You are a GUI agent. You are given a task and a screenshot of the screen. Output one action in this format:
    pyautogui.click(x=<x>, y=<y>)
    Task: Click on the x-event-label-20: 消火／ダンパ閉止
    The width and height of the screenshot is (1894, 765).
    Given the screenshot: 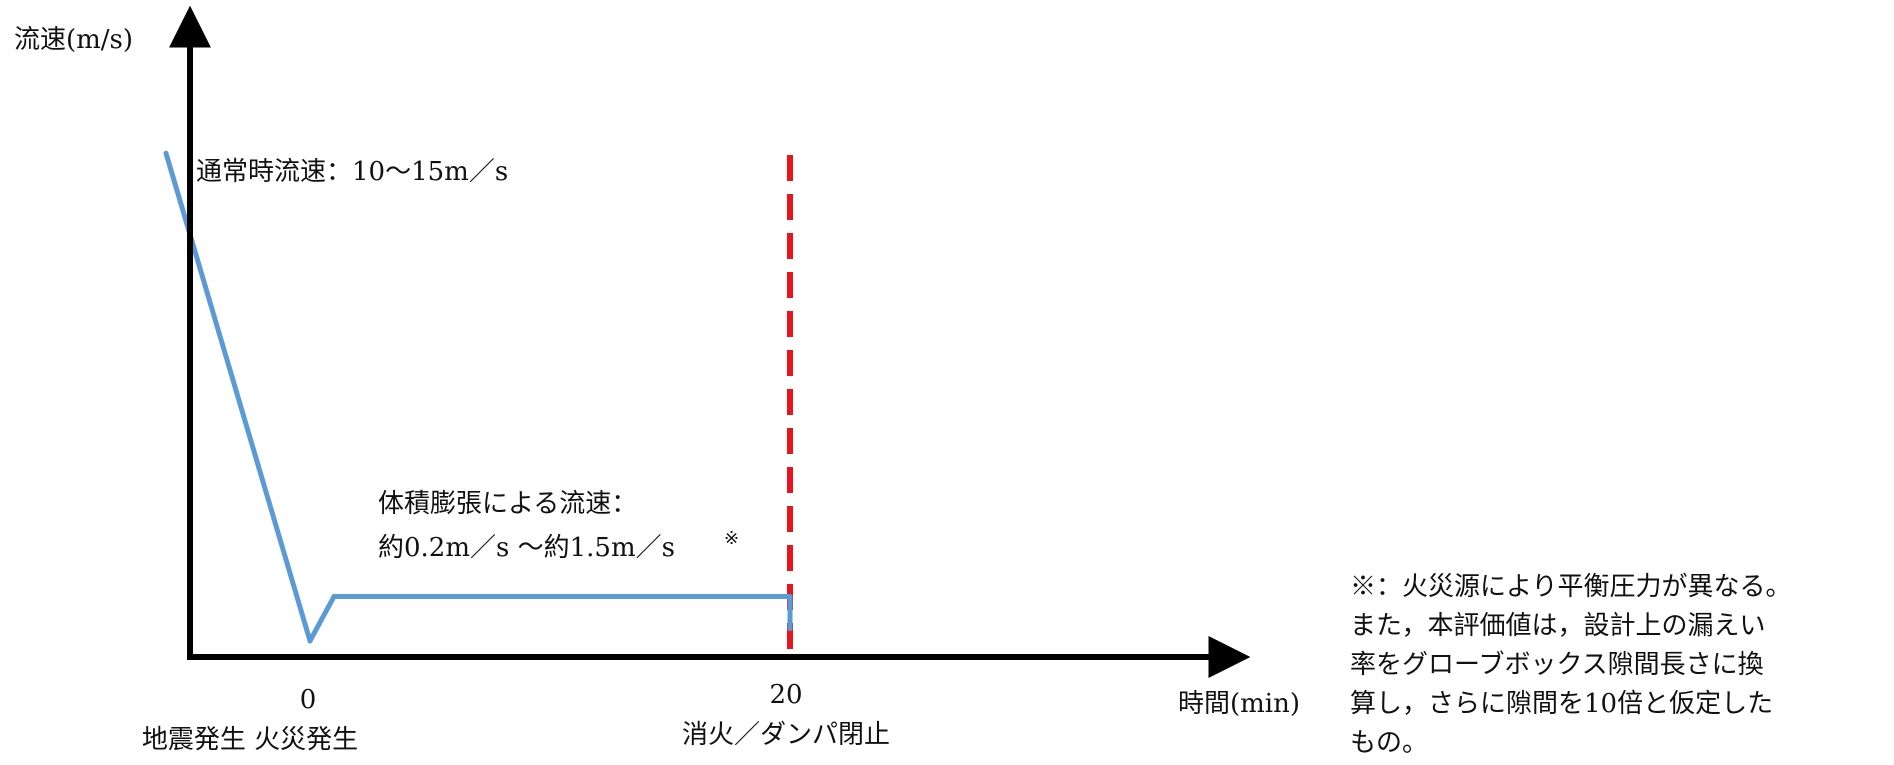 What is the action you would take?
    pyautogui.click(x=786, y=735)
    